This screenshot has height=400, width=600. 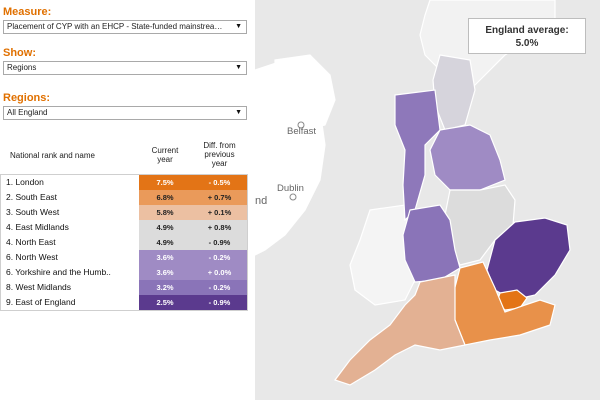 What do you see at coordinates (165, 182) in the screenshot?
I see `current-year-value: 7.5%` at bounding box center [165, 182].